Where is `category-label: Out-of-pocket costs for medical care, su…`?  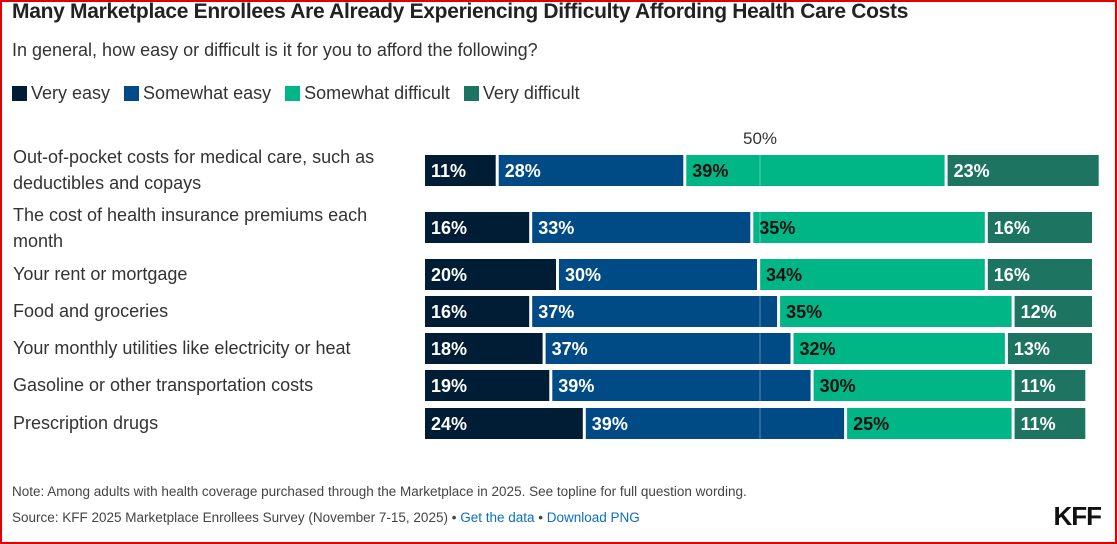
category-label: Out-of-pocket costs for medical care, su… is located at coordinates (194, 170).